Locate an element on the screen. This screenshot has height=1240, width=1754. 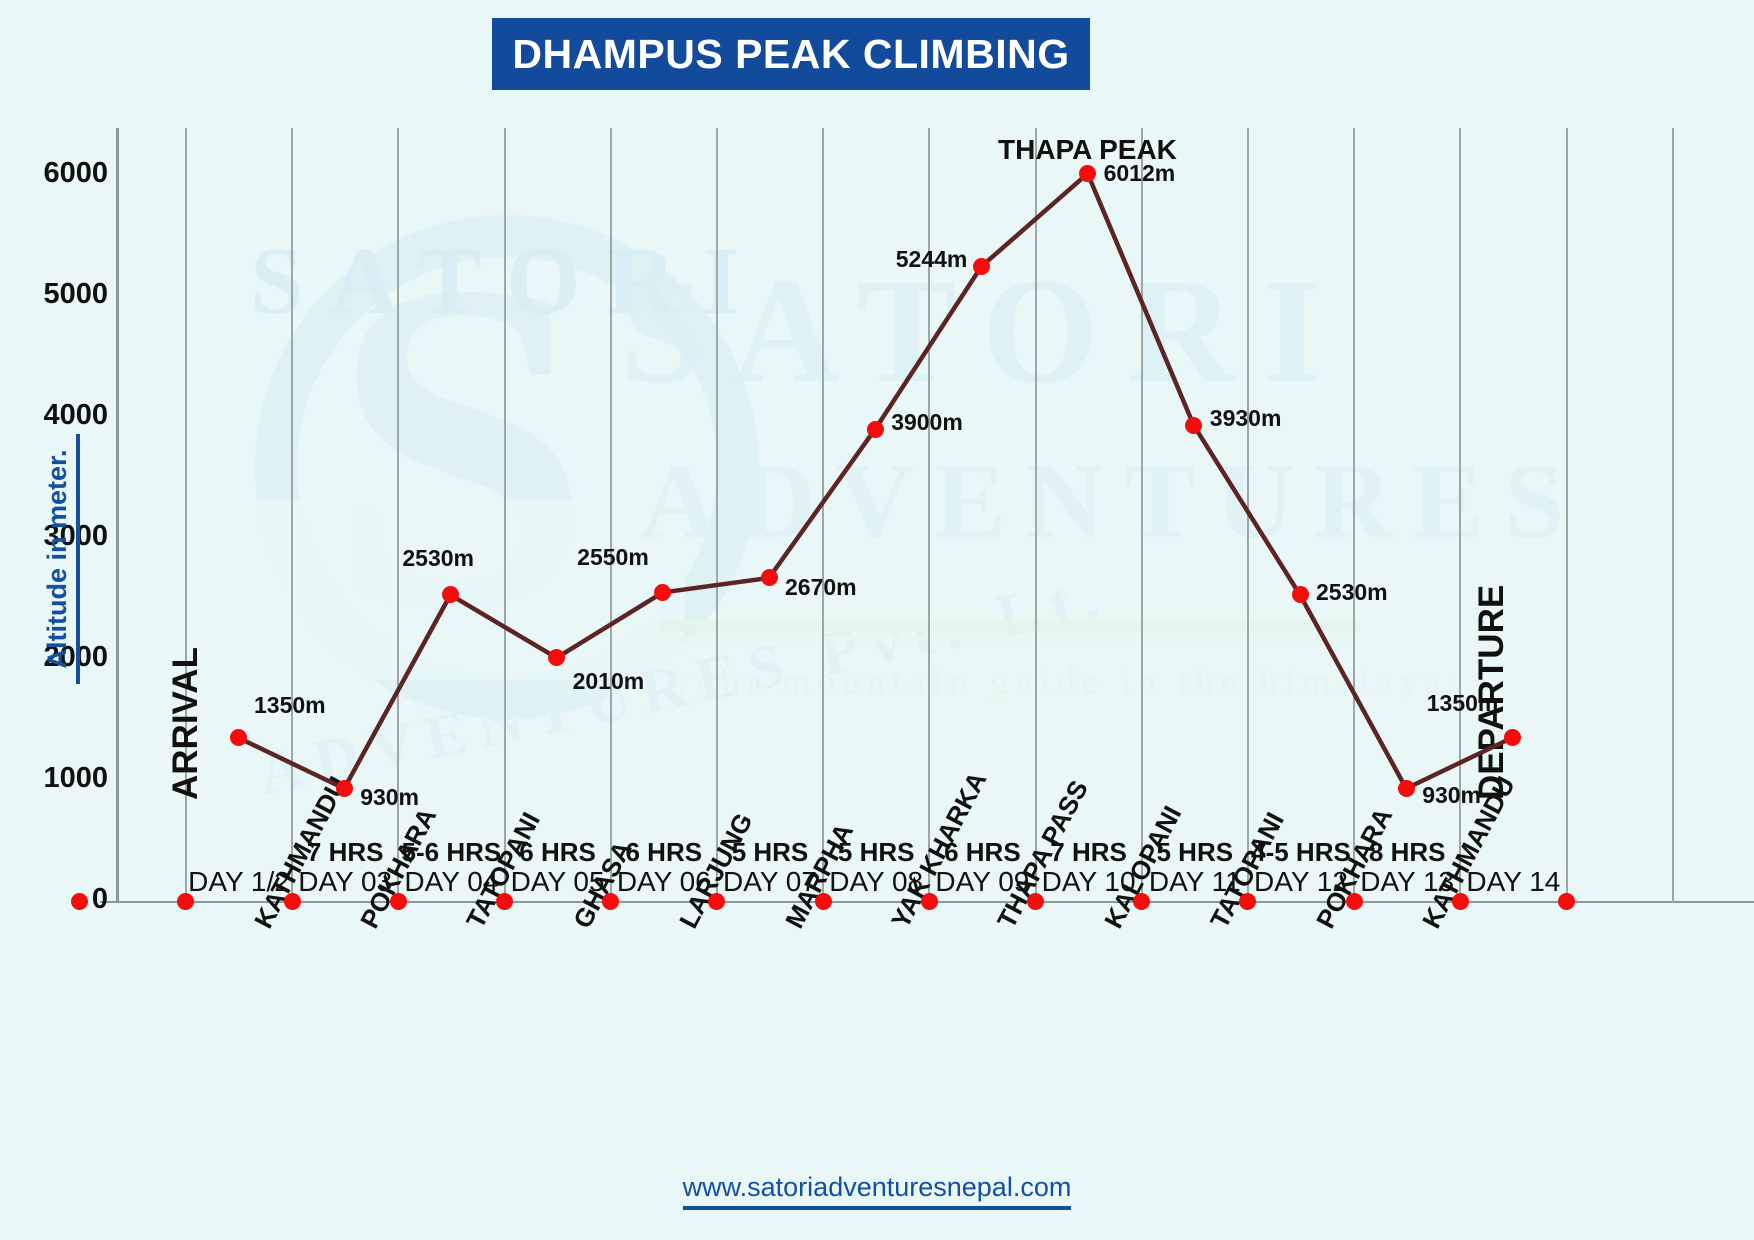
data-label-thapa-peak: 6012m is located at coordinates (1139, 172).